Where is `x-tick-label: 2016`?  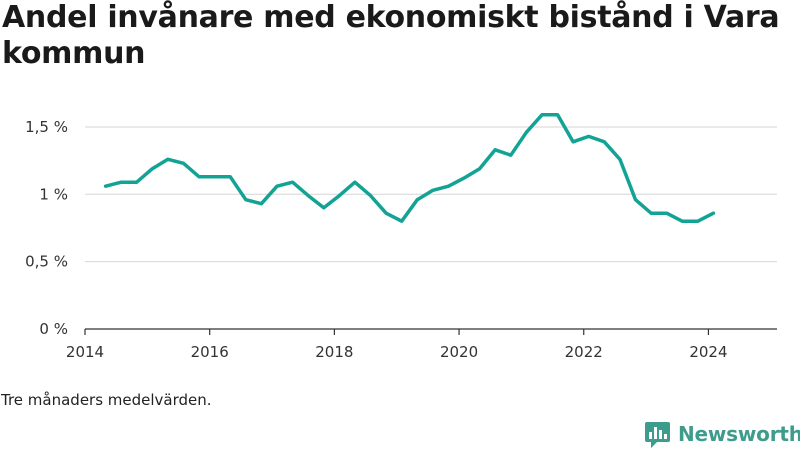 x-tick-label: 2016 is located at coordinates (210, 352).